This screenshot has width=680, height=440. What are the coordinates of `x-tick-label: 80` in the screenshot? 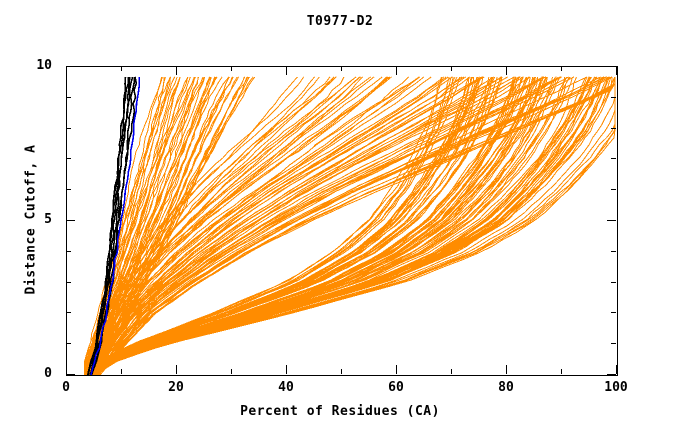 It's located at (506, 387).